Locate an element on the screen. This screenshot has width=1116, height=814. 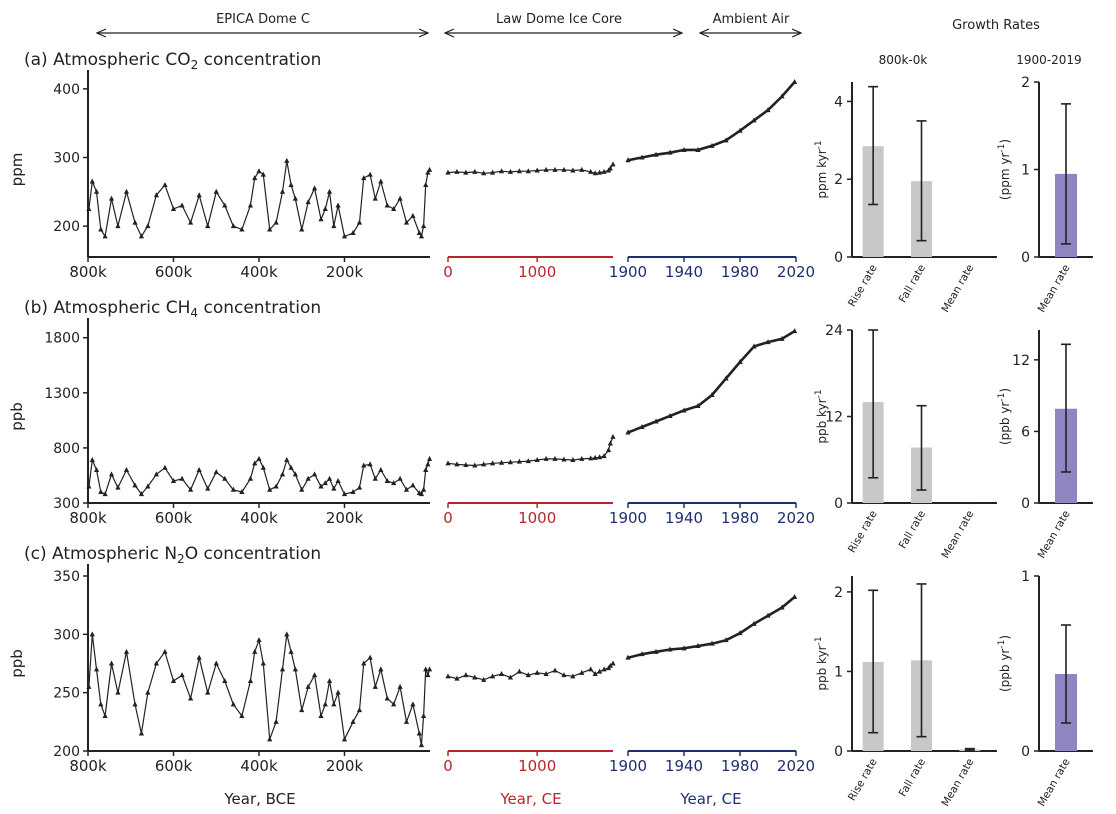
title-prefix: (c) Atmospheric N is located at coordinates (100, 554).